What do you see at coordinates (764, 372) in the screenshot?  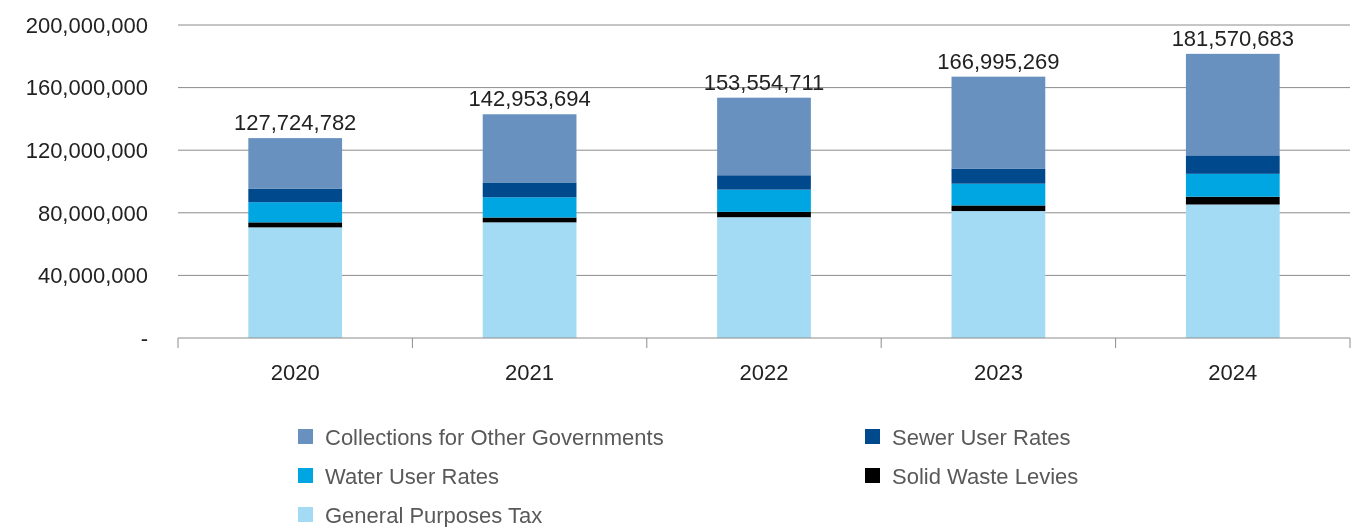 I see `x-tick-label: 2022` at bounding box center [764, 372].